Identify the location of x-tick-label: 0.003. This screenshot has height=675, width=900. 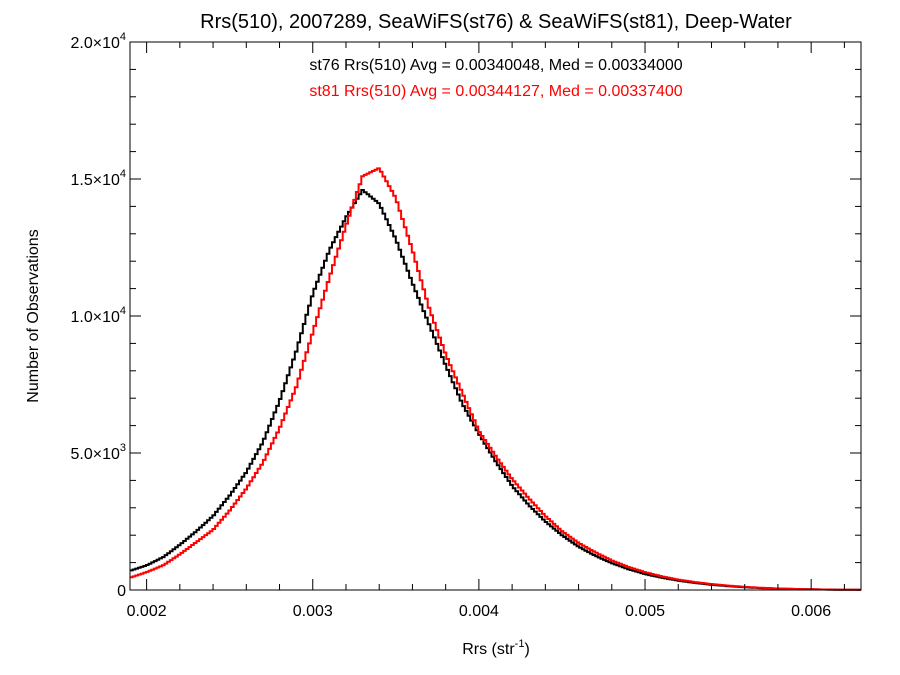
(313, 611).